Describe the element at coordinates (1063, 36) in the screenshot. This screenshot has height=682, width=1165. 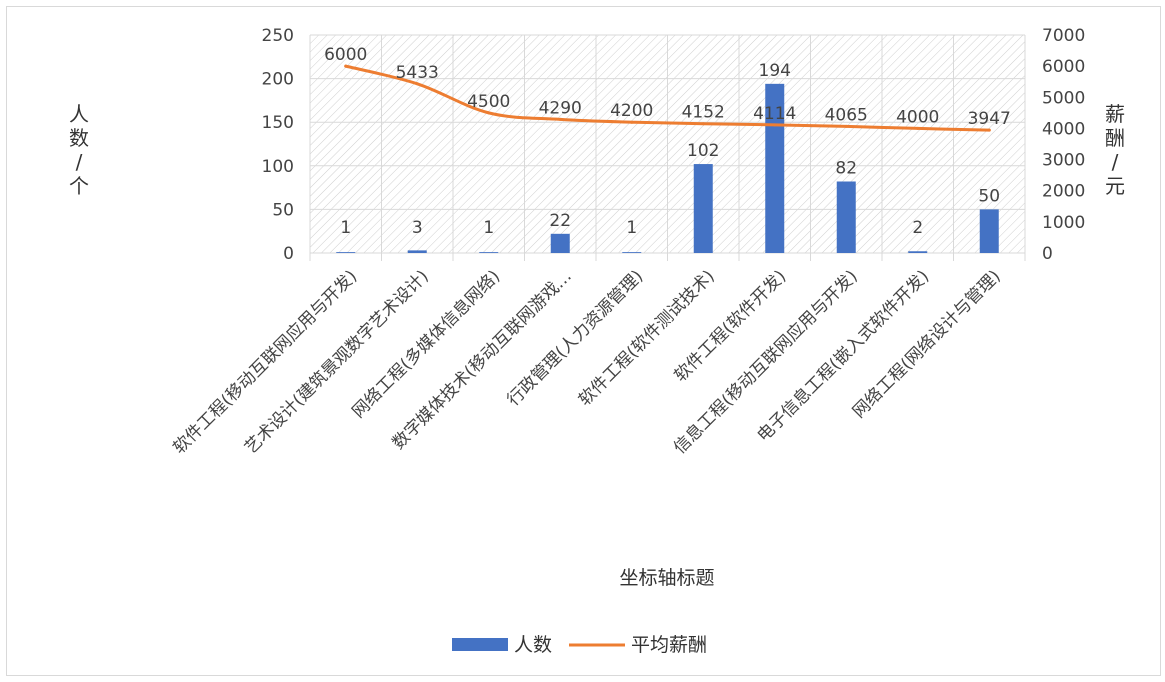
I see `y-right-tick-label: 7000` at that location.